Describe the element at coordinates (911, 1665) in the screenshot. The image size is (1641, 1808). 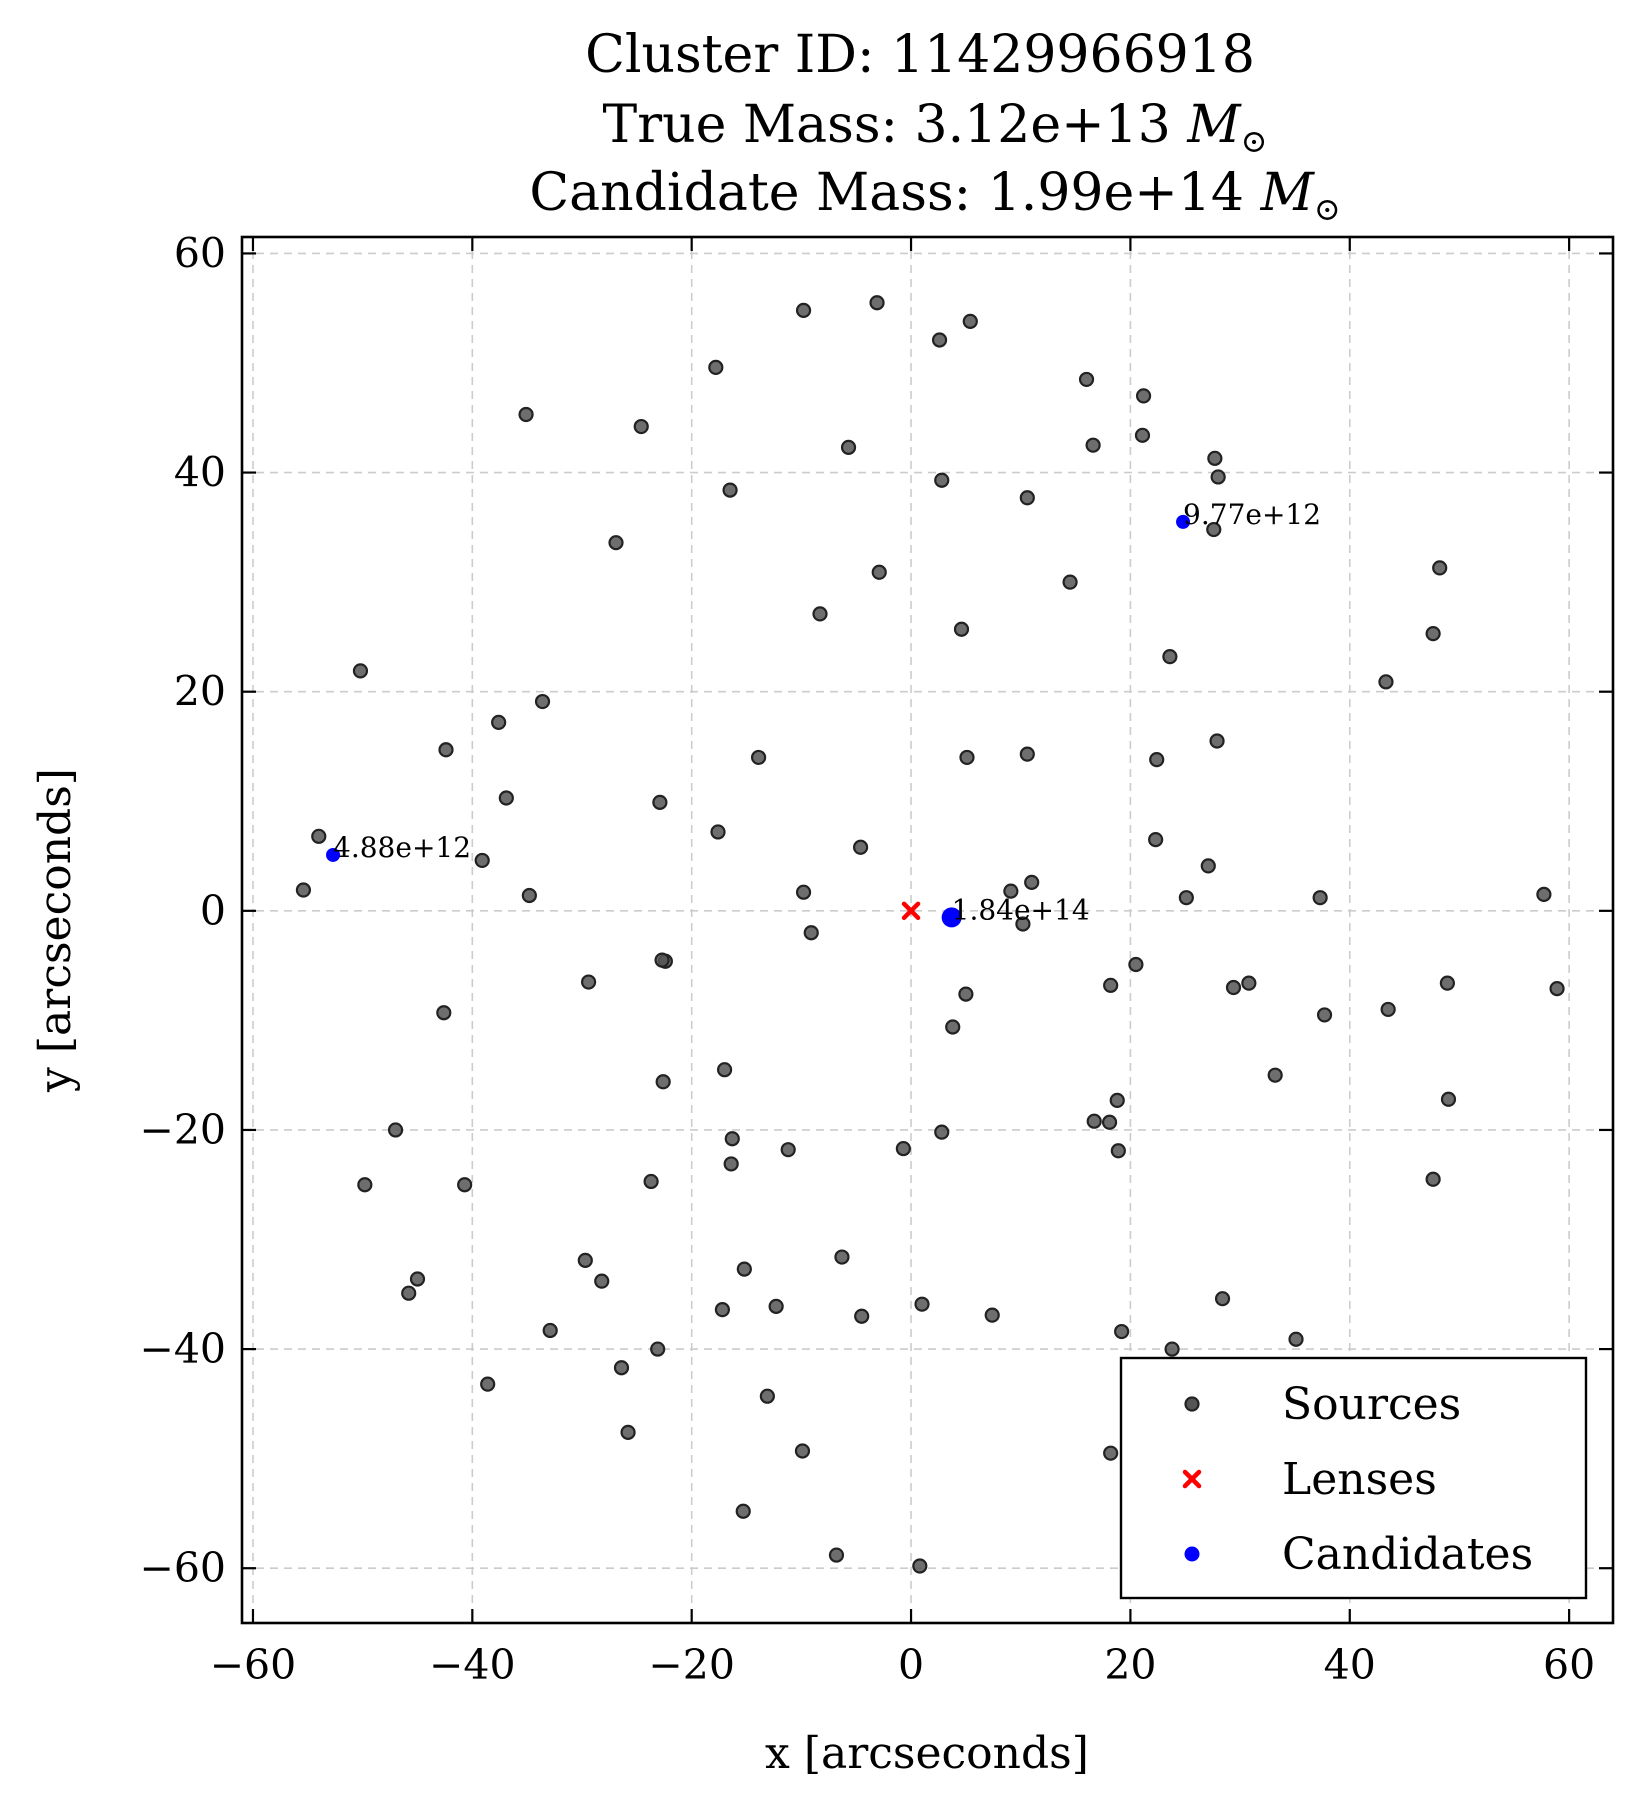
I see `x-tick-label: 0` at that location.